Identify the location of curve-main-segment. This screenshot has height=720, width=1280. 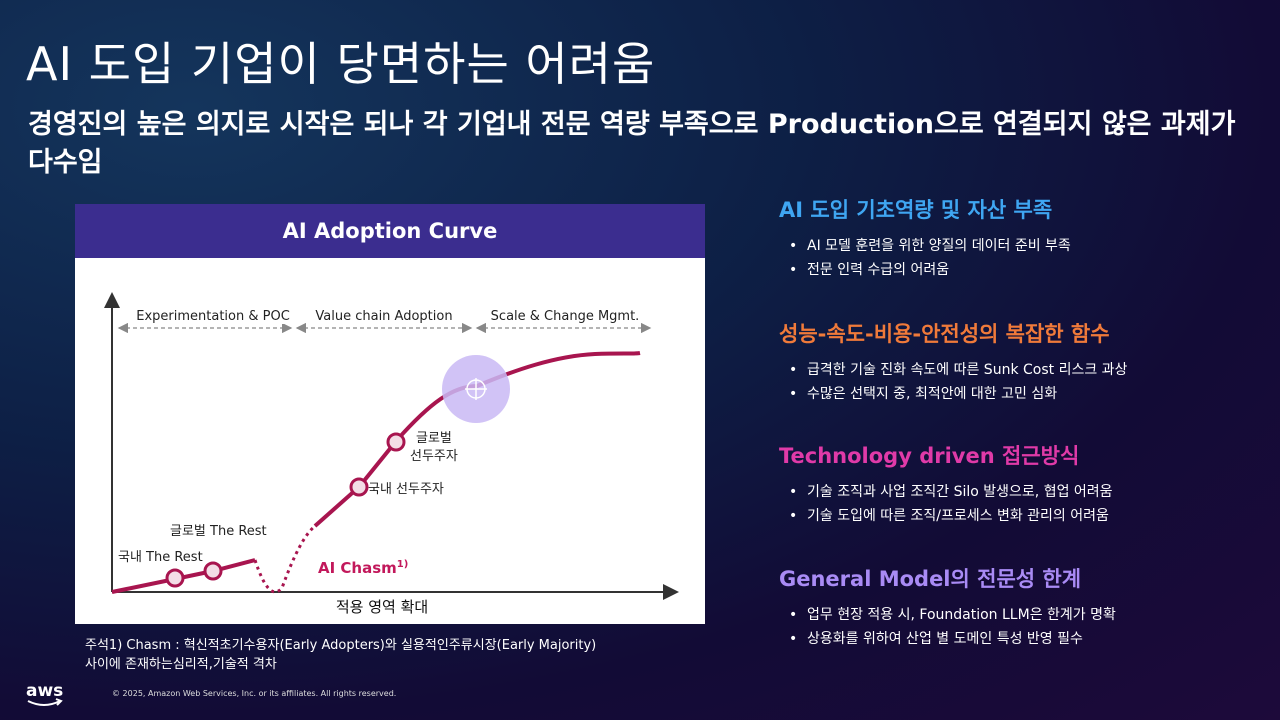
(477, 439).